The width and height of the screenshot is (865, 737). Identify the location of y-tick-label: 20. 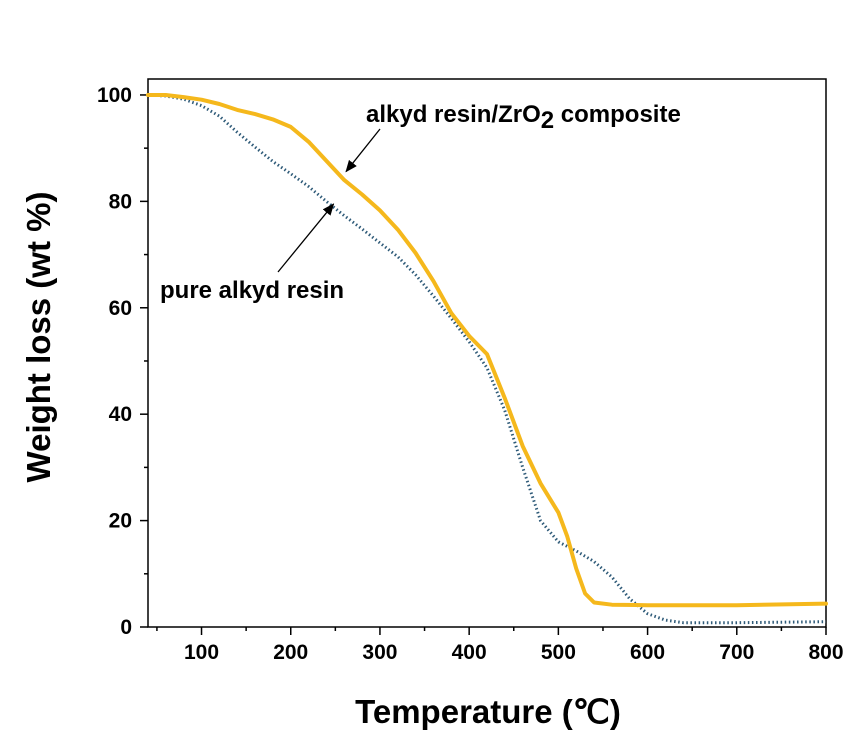
(120, 521).